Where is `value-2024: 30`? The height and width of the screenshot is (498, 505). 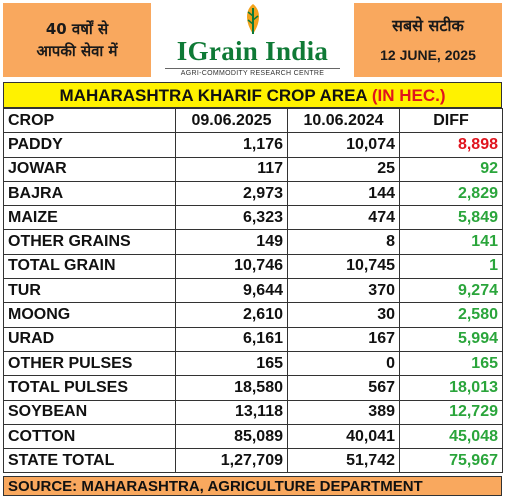
value-2024: 30 is located at coordinates (343, 315).